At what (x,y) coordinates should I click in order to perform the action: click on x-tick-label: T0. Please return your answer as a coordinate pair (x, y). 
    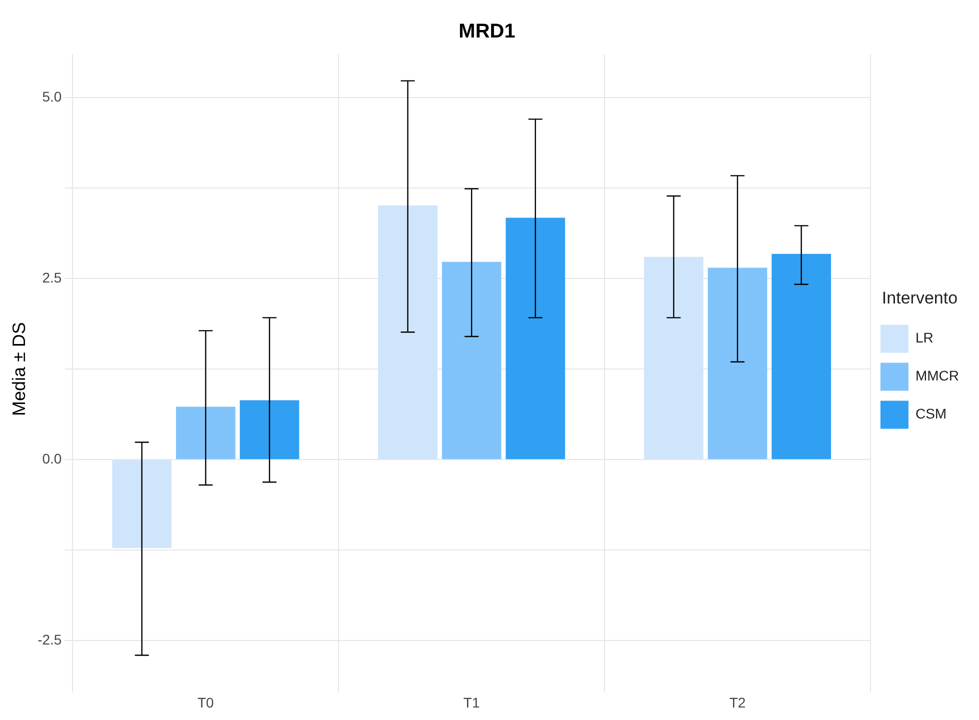
    Looking at the image, I should click on (206, 702).